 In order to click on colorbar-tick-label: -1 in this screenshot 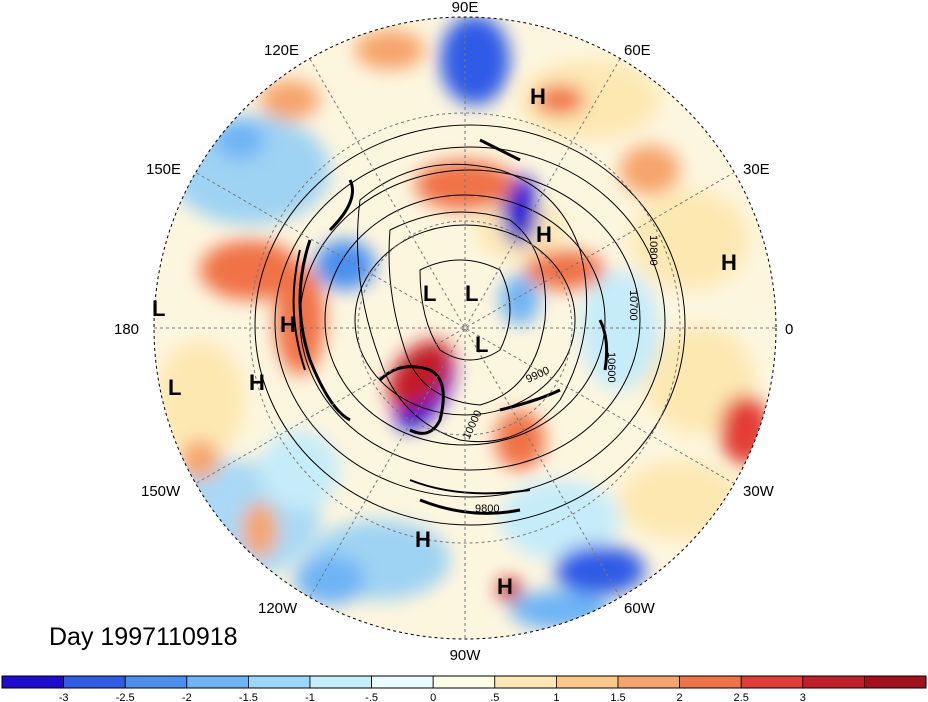, I will do `click(310, 697)`.